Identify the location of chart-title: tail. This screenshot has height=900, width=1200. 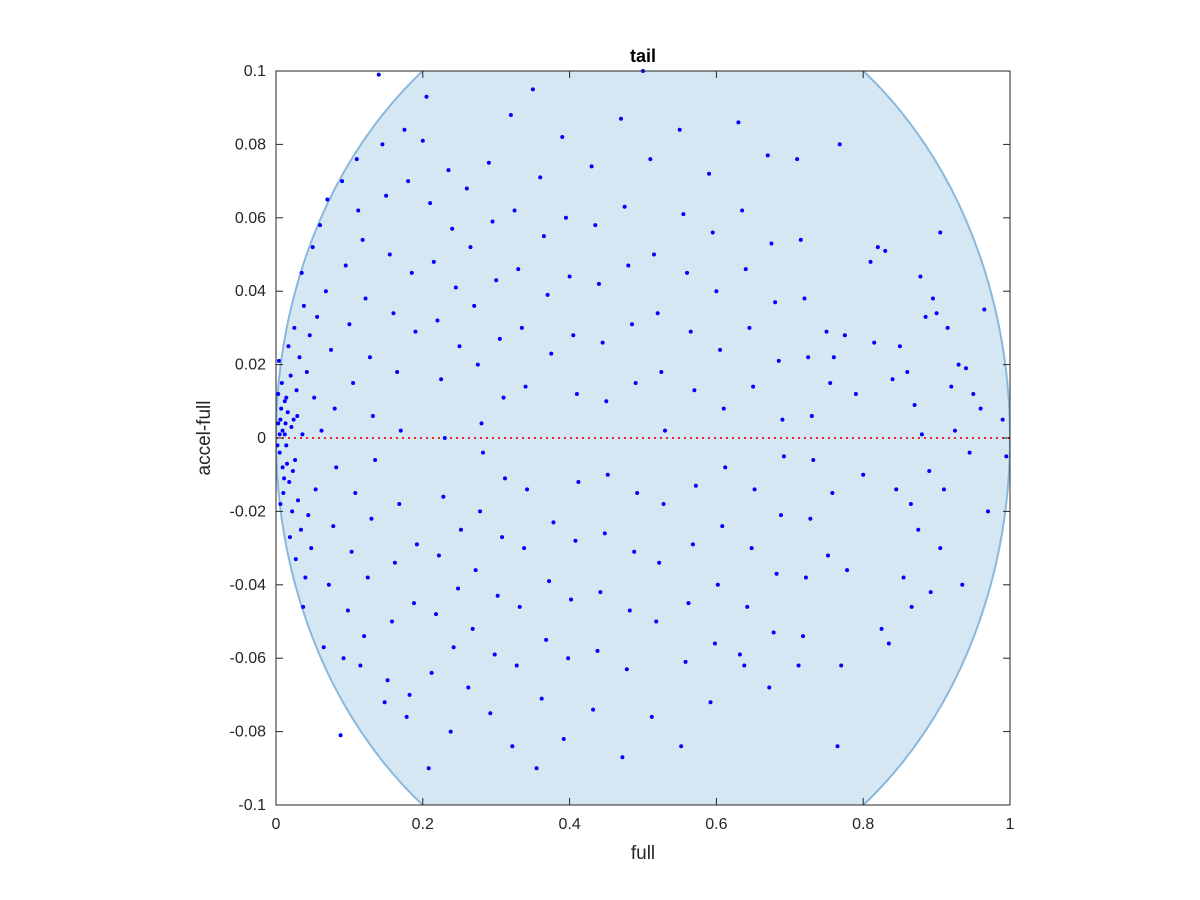
(643, 56).